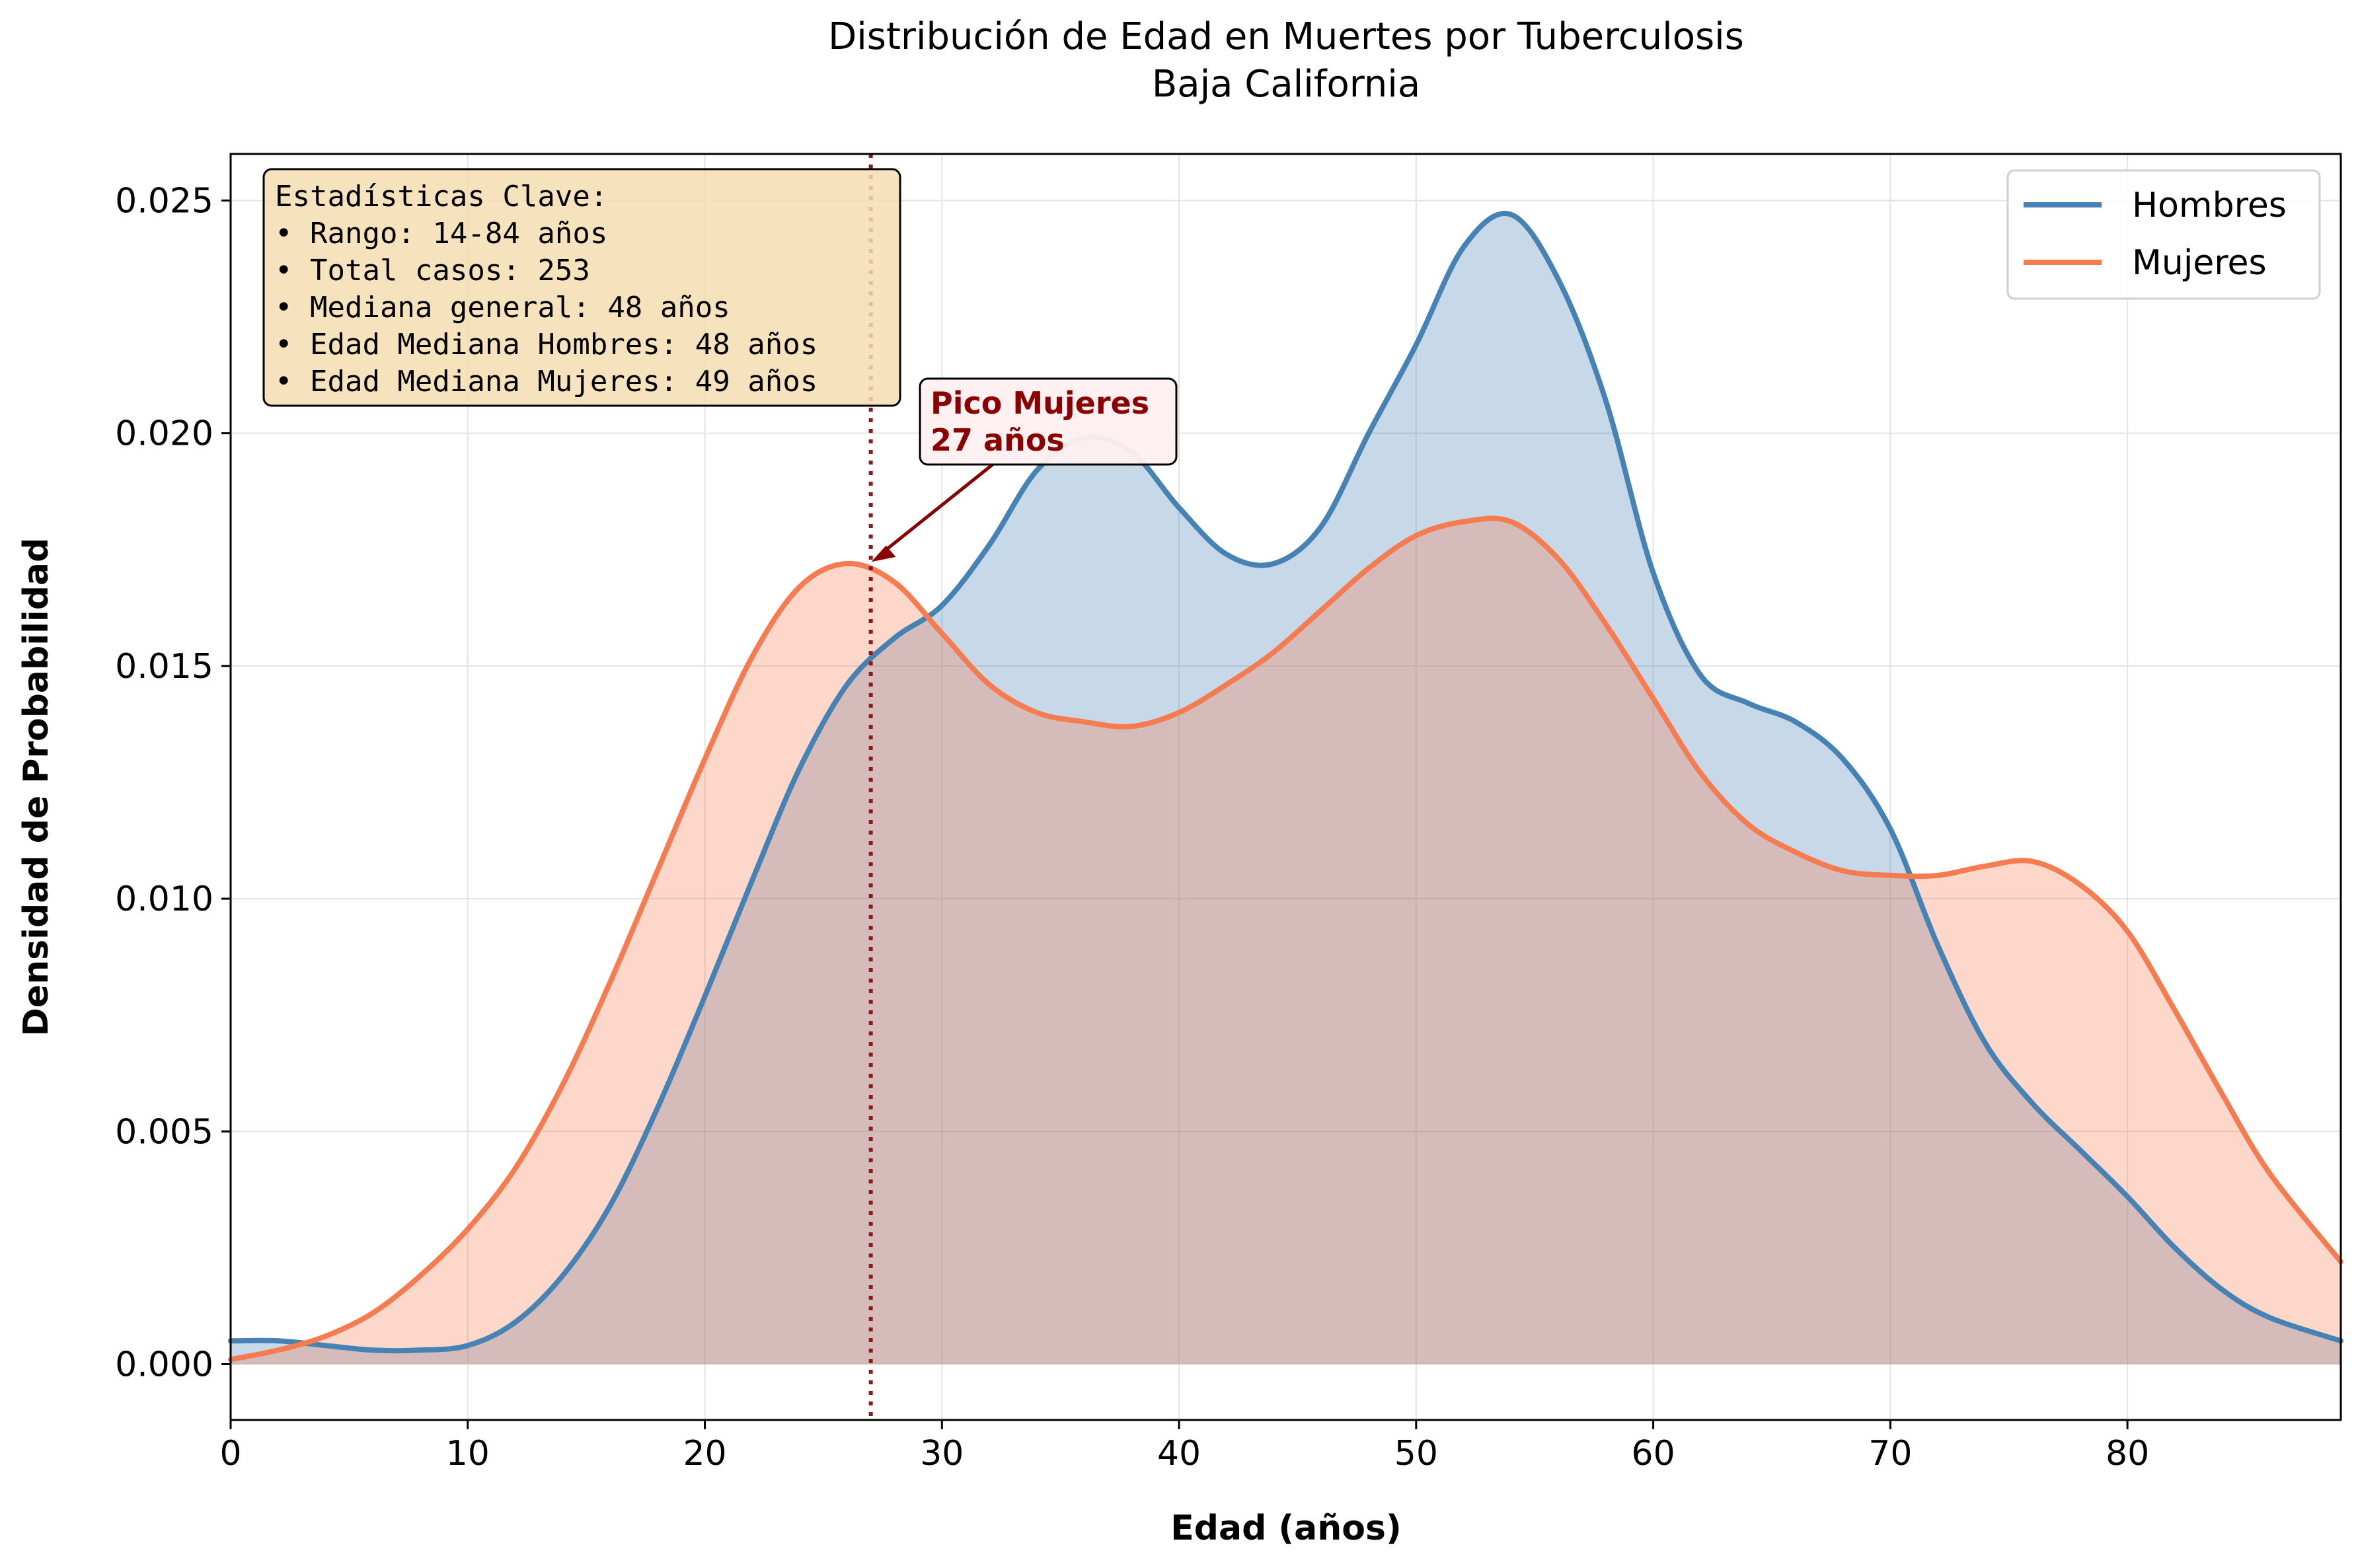  What do you see at coordinates (1653, 1454) in the screenshot?
I see `x-tick-label: 60` at bounding box center [1653, 1454].